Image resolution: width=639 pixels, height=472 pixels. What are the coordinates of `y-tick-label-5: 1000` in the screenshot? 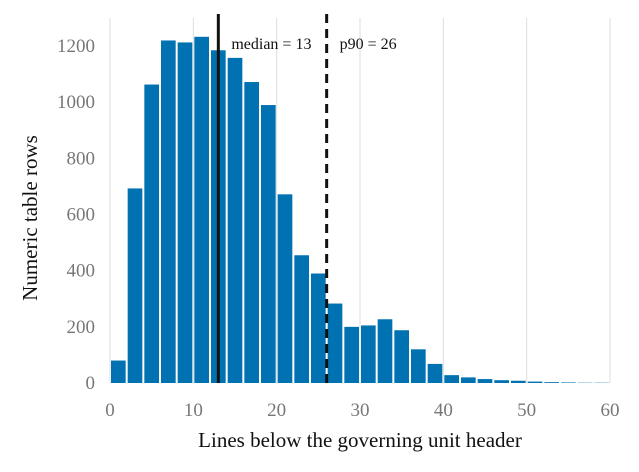 It's located at (76, 102).